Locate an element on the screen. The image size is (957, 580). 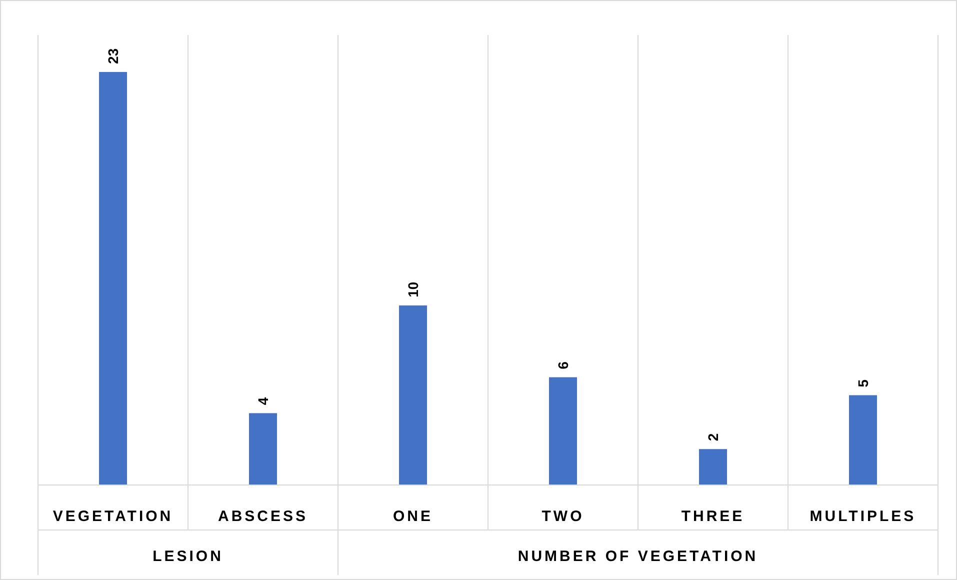
x-tick-label: VEGETATION is located at coordinates (113, 516).